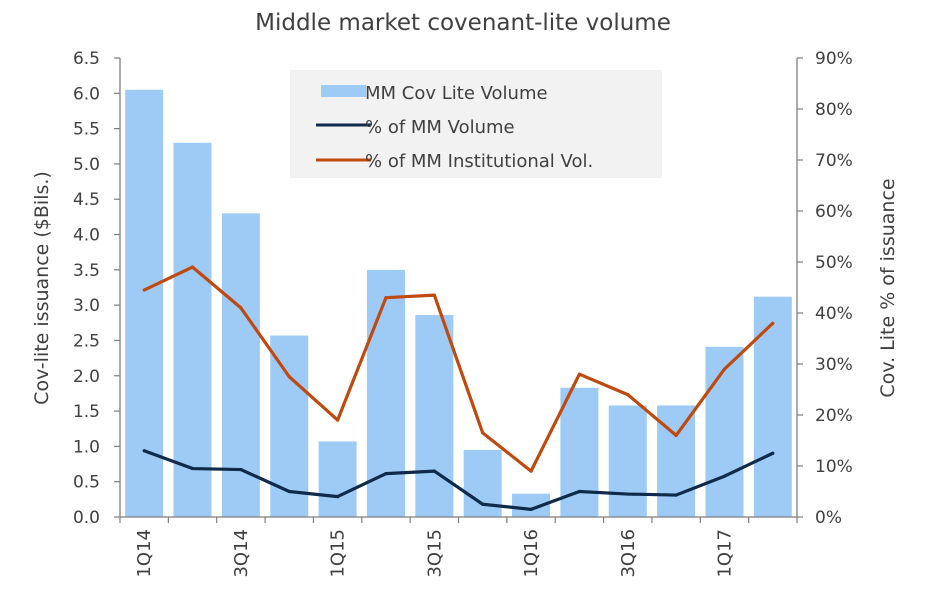 The width and height of the screenshot is (926, 611). What do you see at coordinates (440, 127) in the screenshot?
I see `legend-label-mm: % of MM Volume` at bounding box center [440, 127].